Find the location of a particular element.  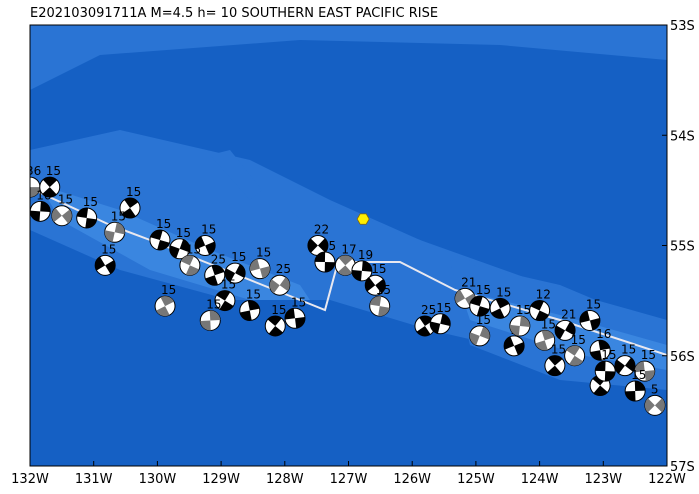

x-tick-label: 131W is located at coordinates (94, 479).